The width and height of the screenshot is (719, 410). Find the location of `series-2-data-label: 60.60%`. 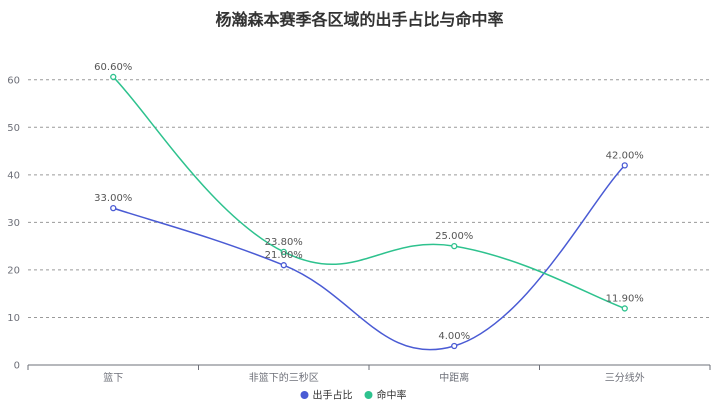

series-2-data-label: 60.60% is located at coordinates (113, 67).